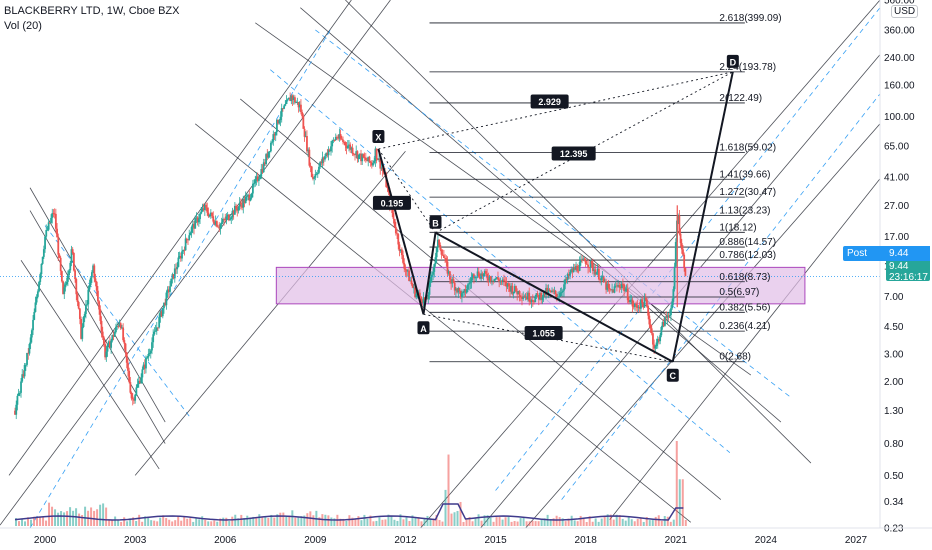 The width and height of the screenshot is (932, 550). I want to click on supply-demand-zone, so click(540, 285).